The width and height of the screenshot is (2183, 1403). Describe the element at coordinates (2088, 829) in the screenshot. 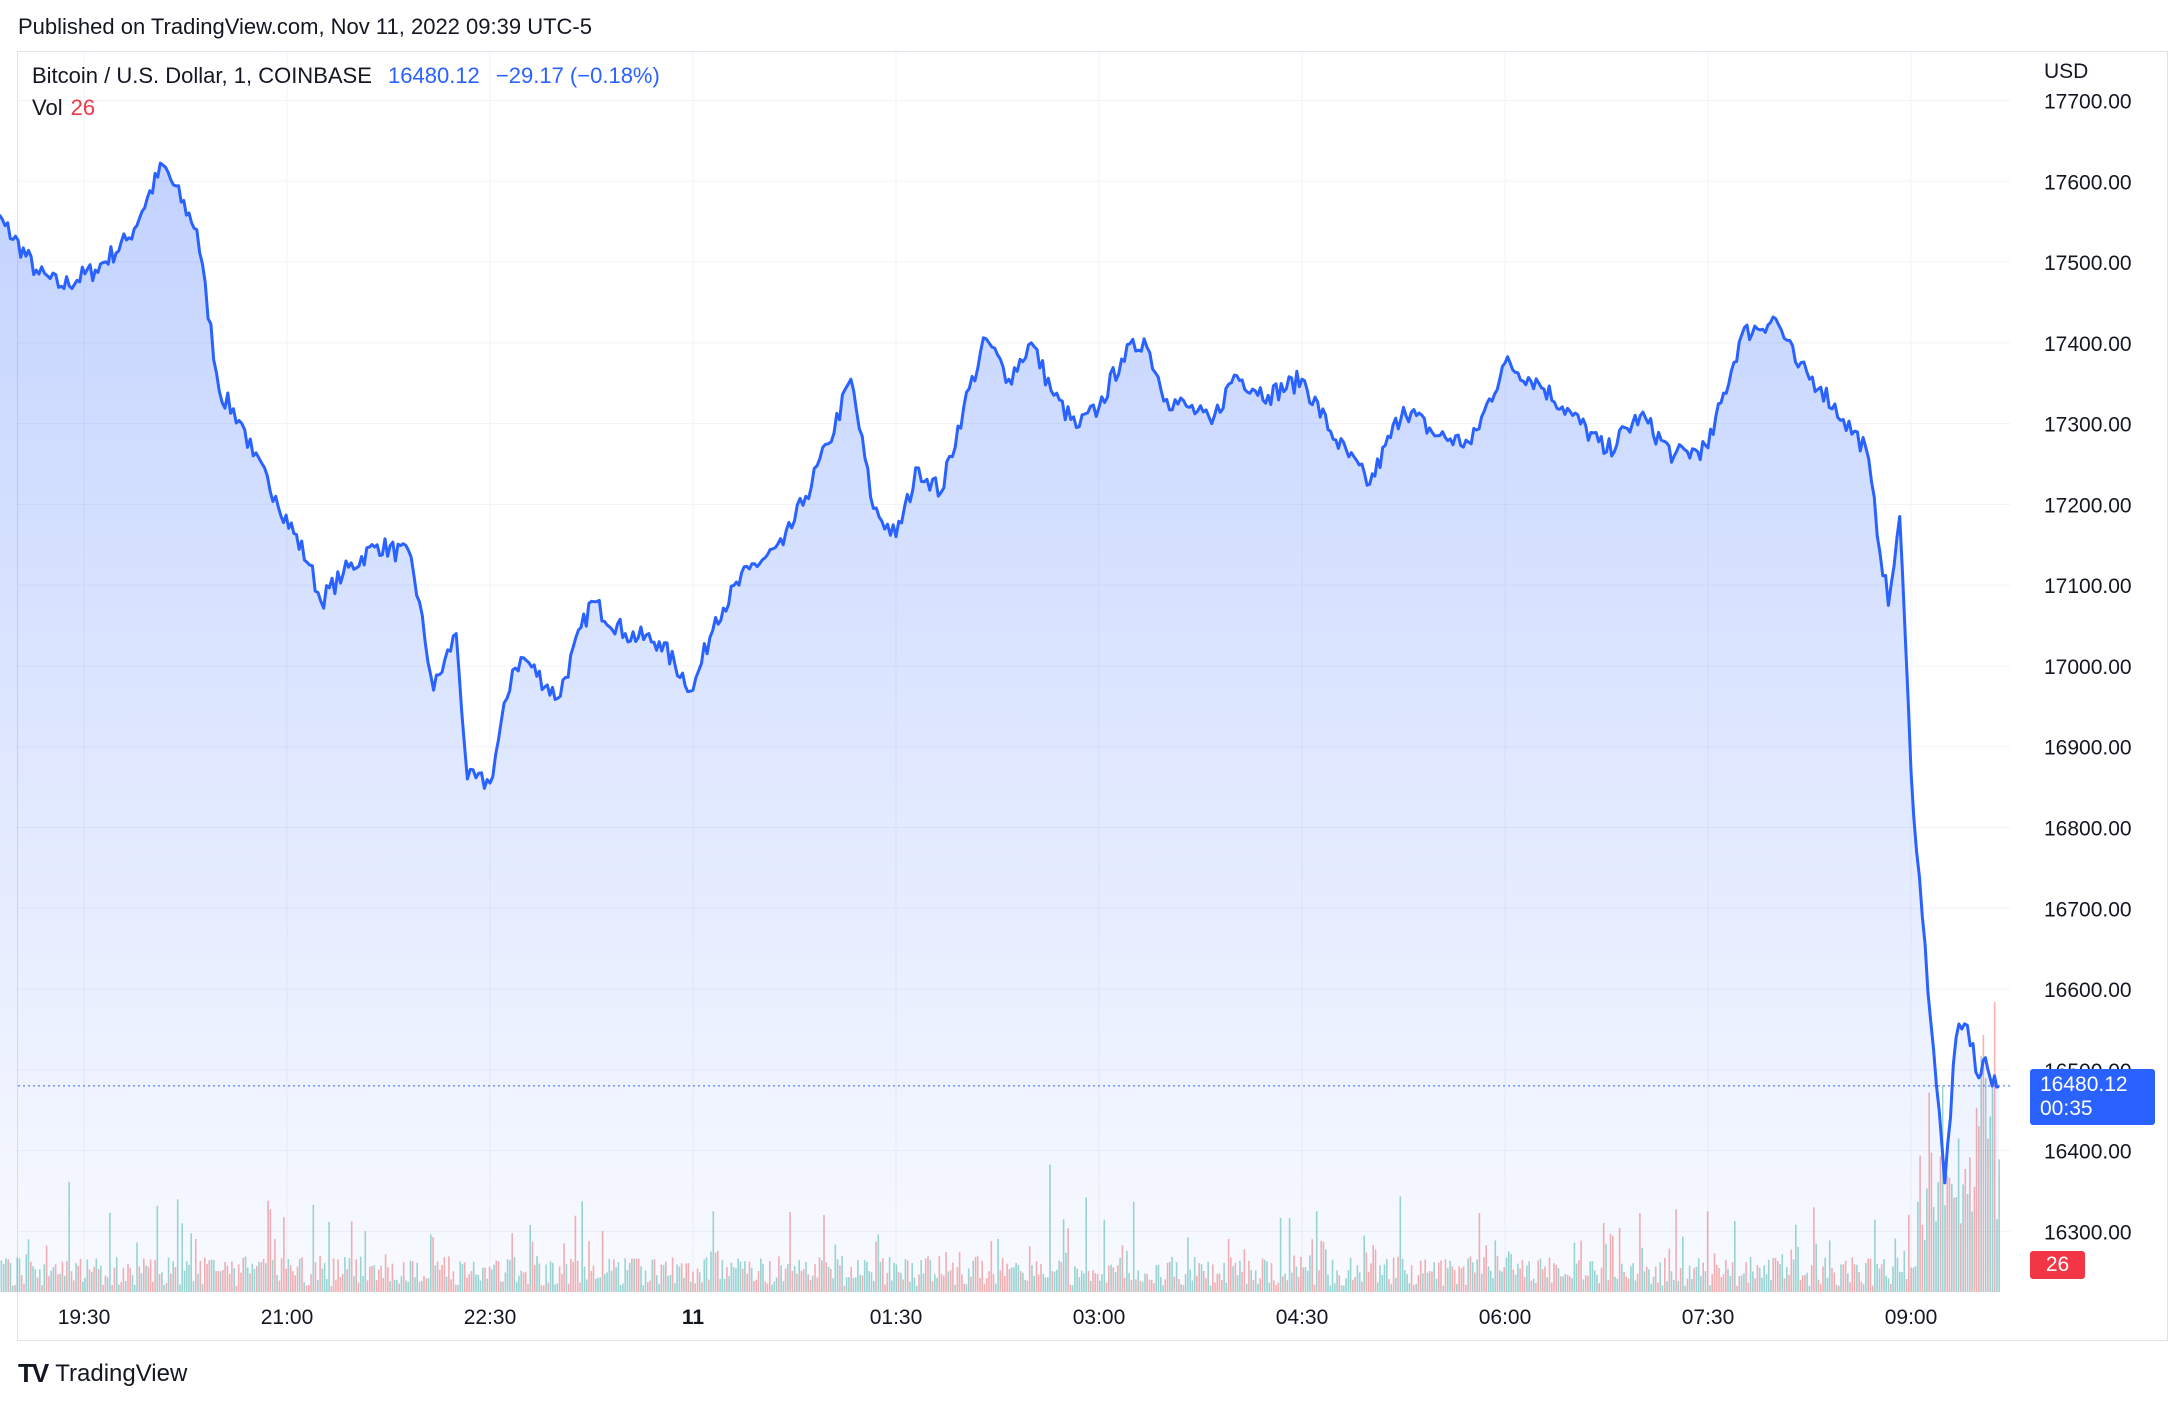

I see `y-tick-label: 16800.00` at that location.